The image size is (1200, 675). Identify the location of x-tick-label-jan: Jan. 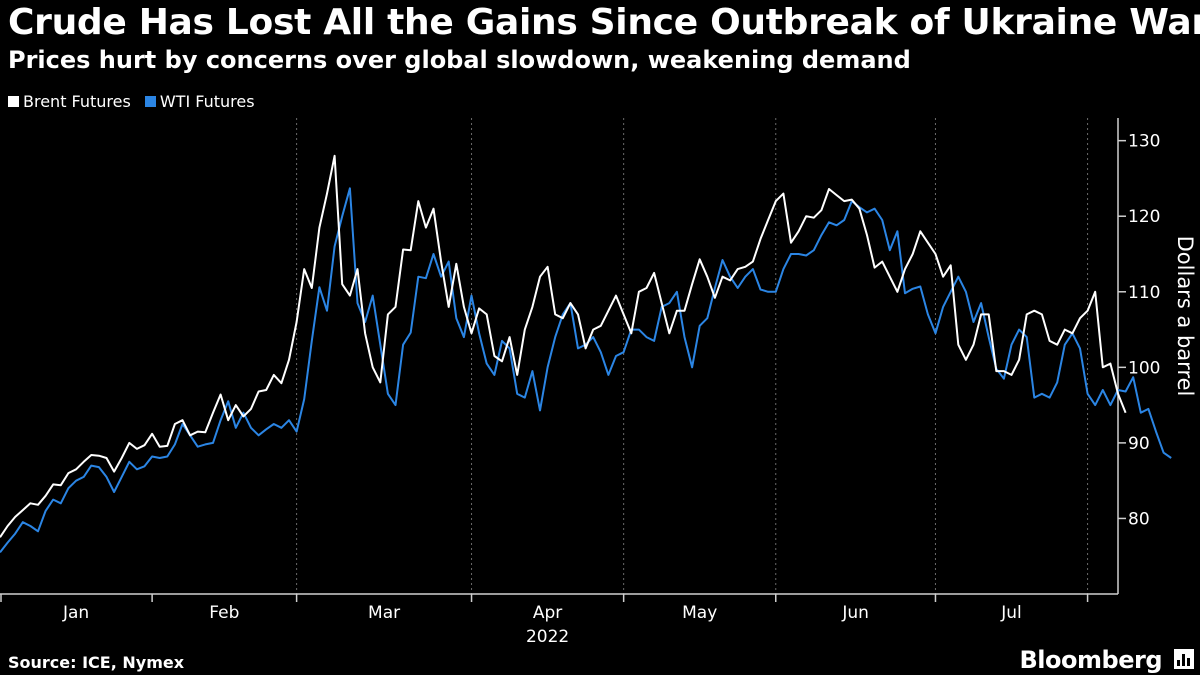
(75, 613).